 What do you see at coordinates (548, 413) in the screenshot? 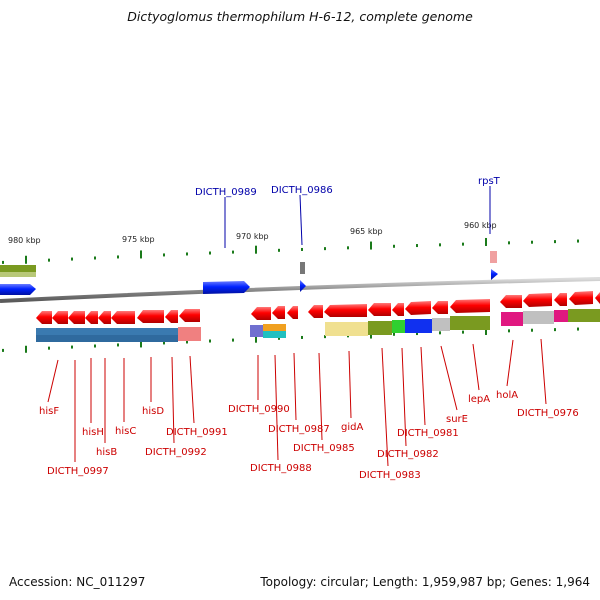
I see `gene-label-DICTH_0976: DICTH_0976` at bounding box center [548, 413].